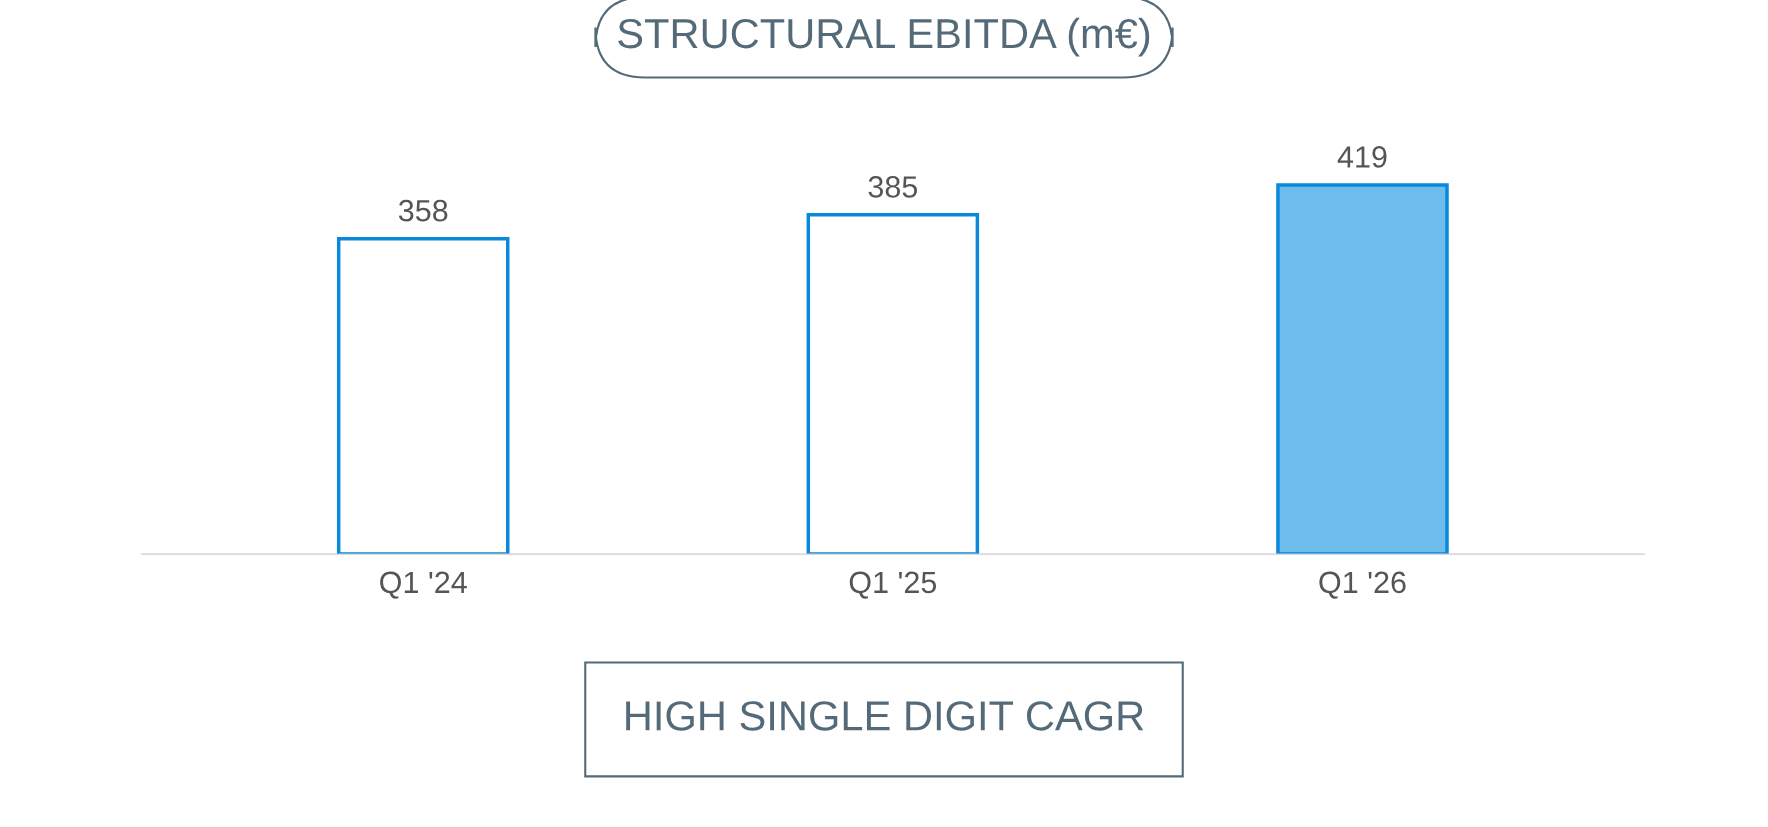  I want to click on data-label: 358, so click(423, 210).